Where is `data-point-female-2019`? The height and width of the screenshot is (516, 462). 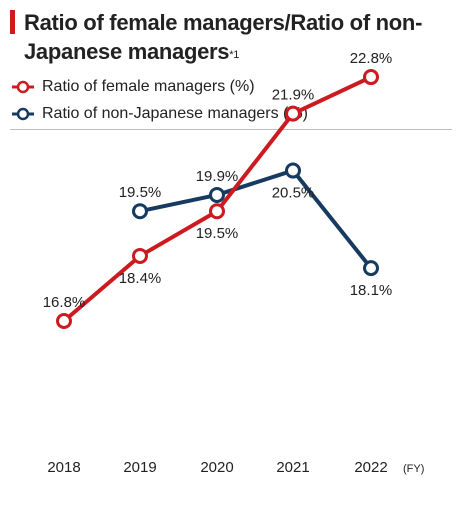 data-point-female-2019 is located at coordinates (140, 255).